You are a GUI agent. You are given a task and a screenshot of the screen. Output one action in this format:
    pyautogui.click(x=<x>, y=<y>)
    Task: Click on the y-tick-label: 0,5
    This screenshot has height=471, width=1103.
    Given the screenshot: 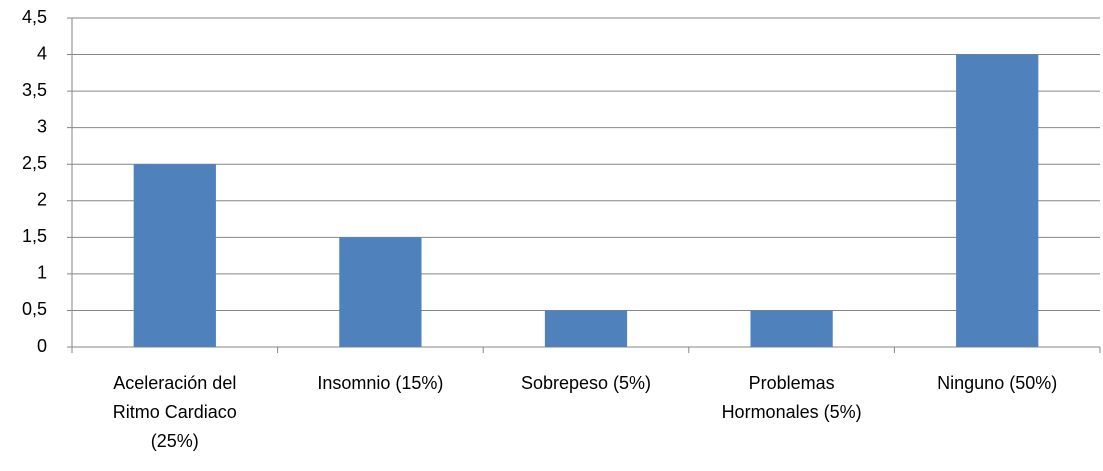 What is the action you would take?
    pyautogui.click(x=34, y=309)
    